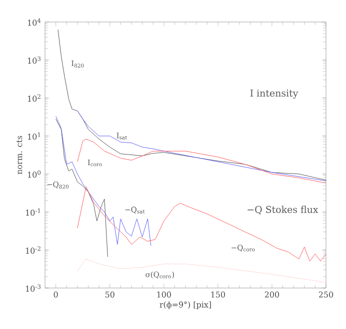 The width and height of the screenshot is (346, 329). I want to click on annotation: I intensity, so click(274, 94).